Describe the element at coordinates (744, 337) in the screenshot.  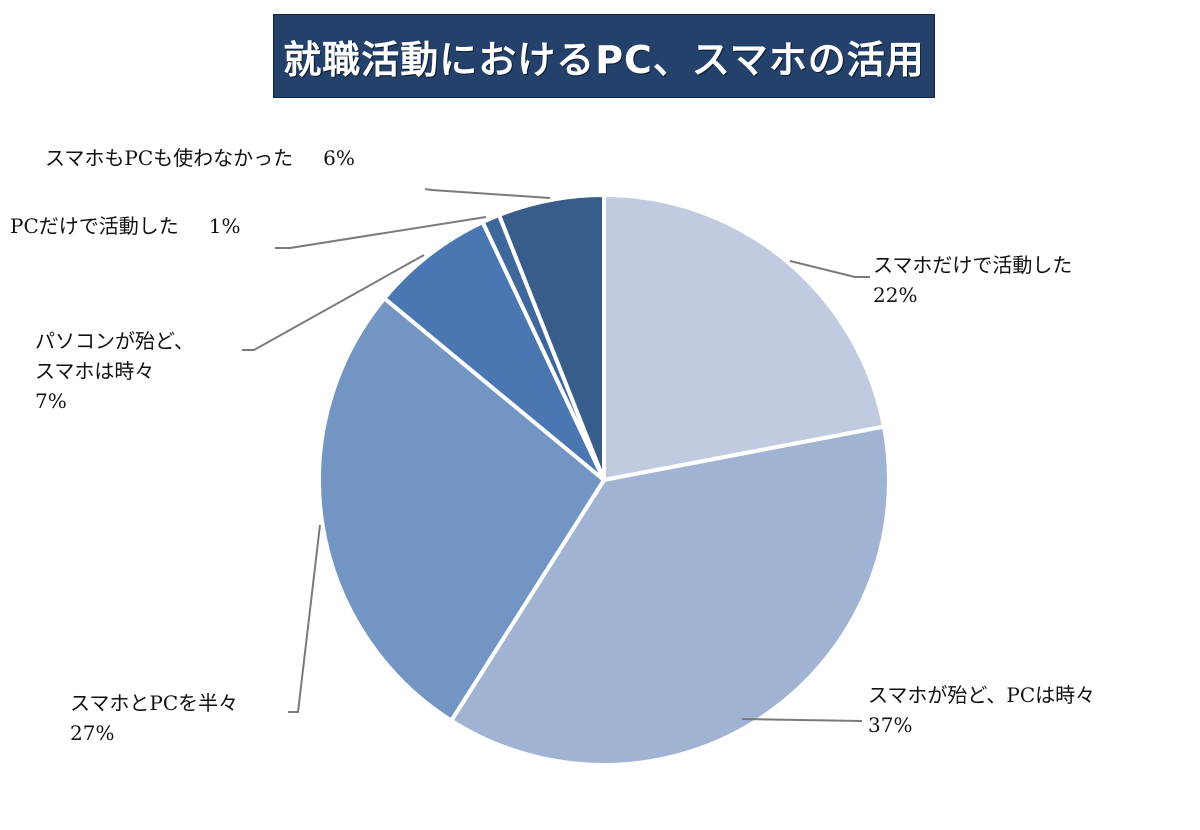
I see `slice-only-phone` at that location.